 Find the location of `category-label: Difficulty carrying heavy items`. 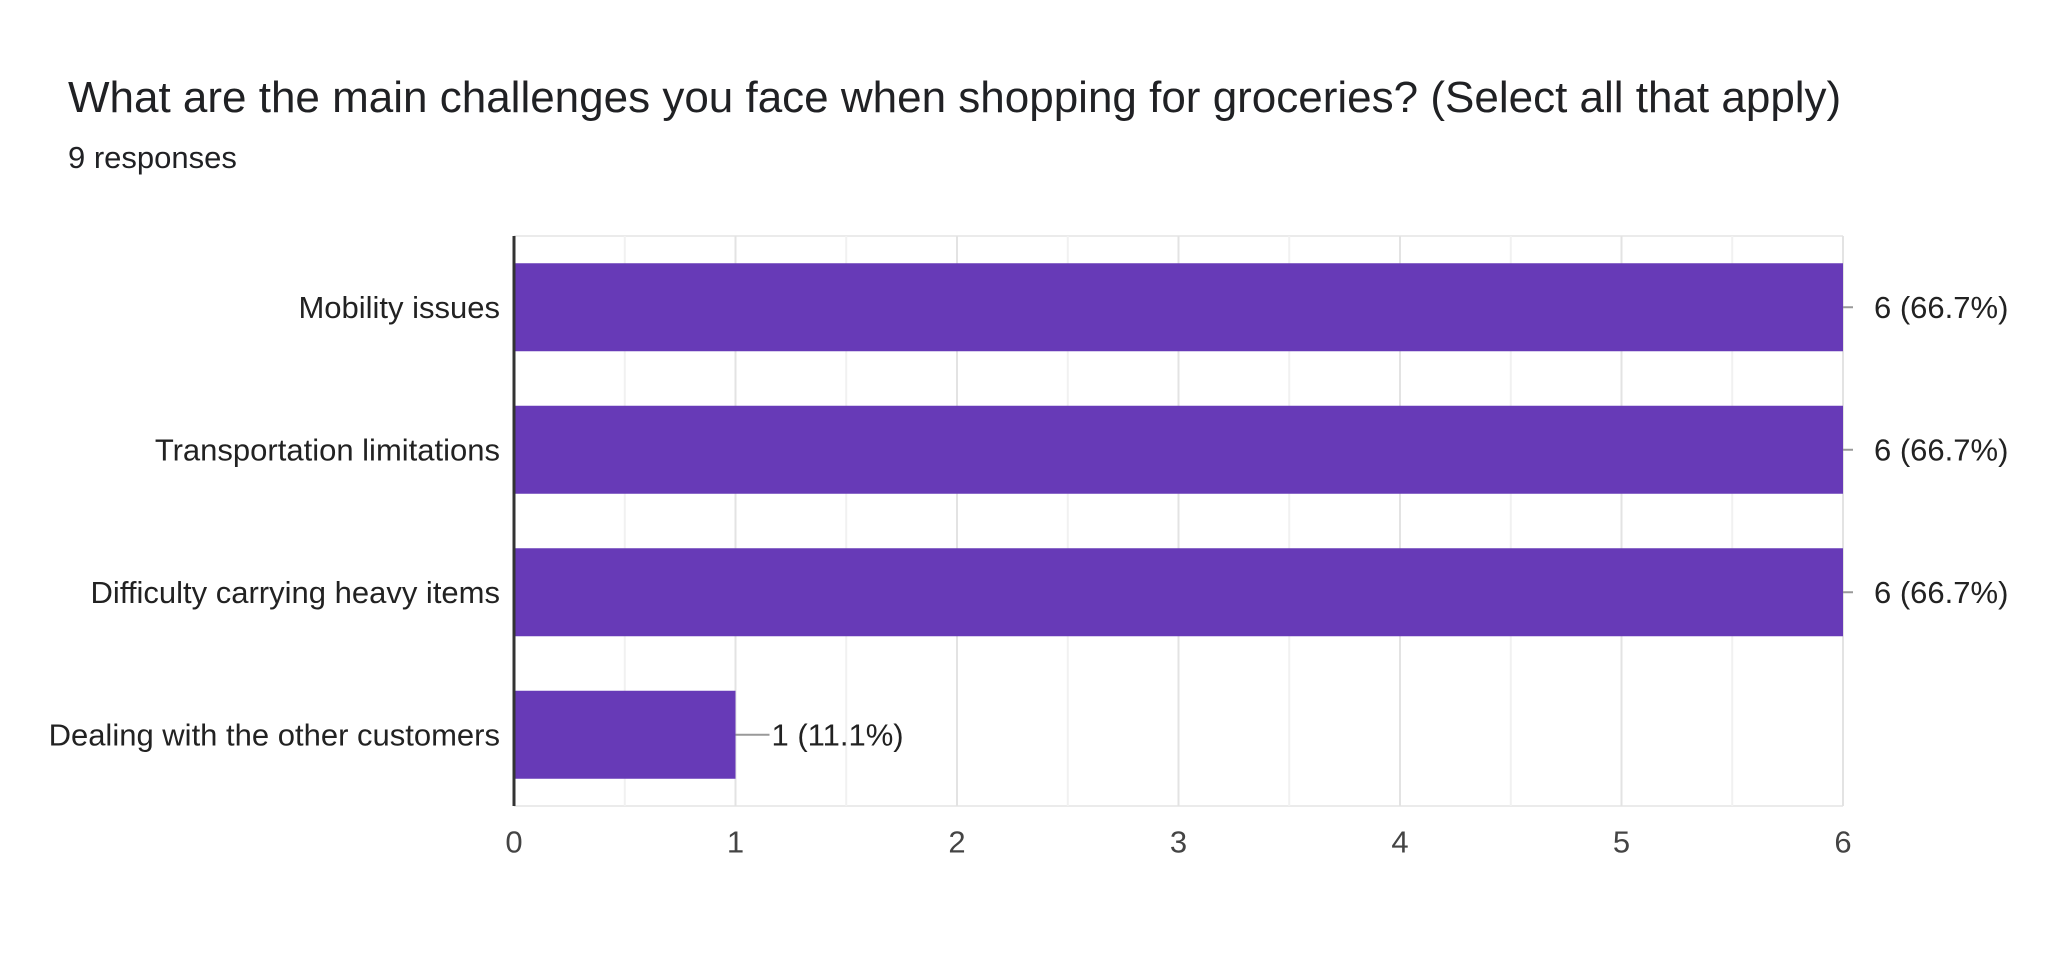

category-label: Difficulty carrying heavy items is located at coordinates (295, 592).